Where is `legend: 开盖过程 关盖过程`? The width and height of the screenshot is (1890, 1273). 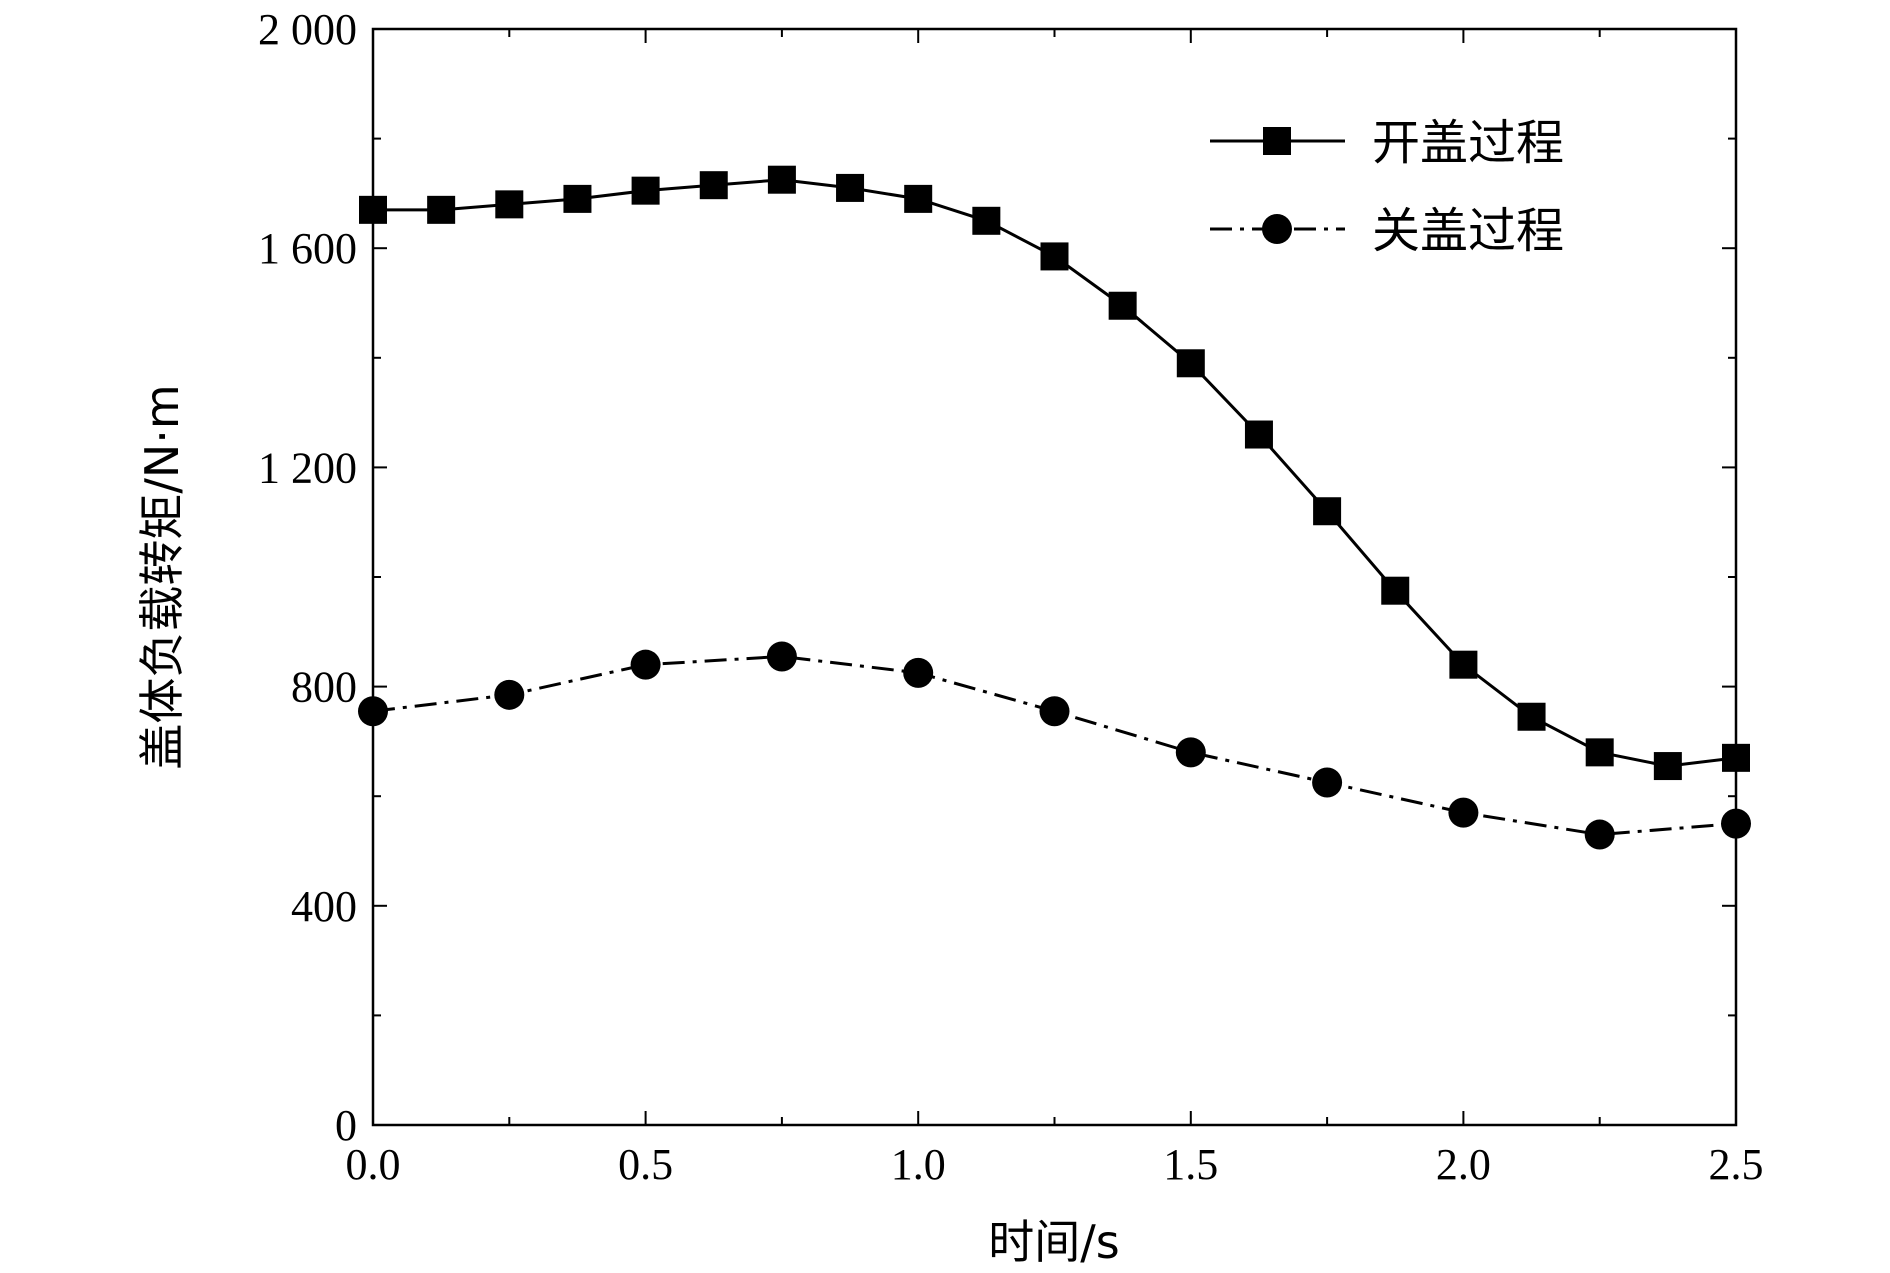
legend: 开盖过程 关盖过程 is located at coordinates (1387, 187).